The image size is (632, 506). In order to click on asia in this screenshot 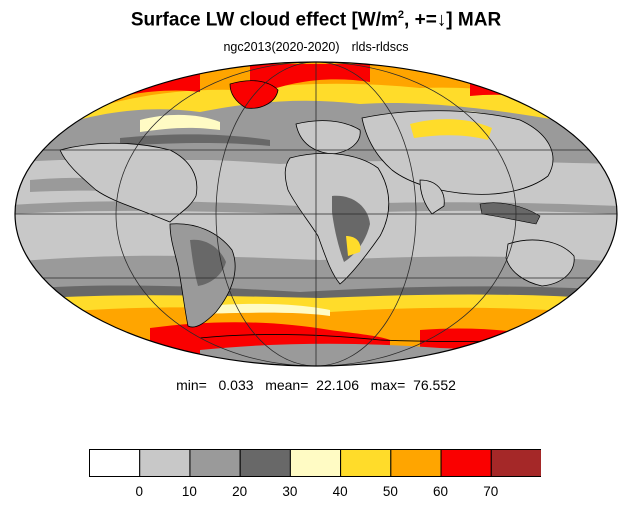, I will do `click(457, 152)`.